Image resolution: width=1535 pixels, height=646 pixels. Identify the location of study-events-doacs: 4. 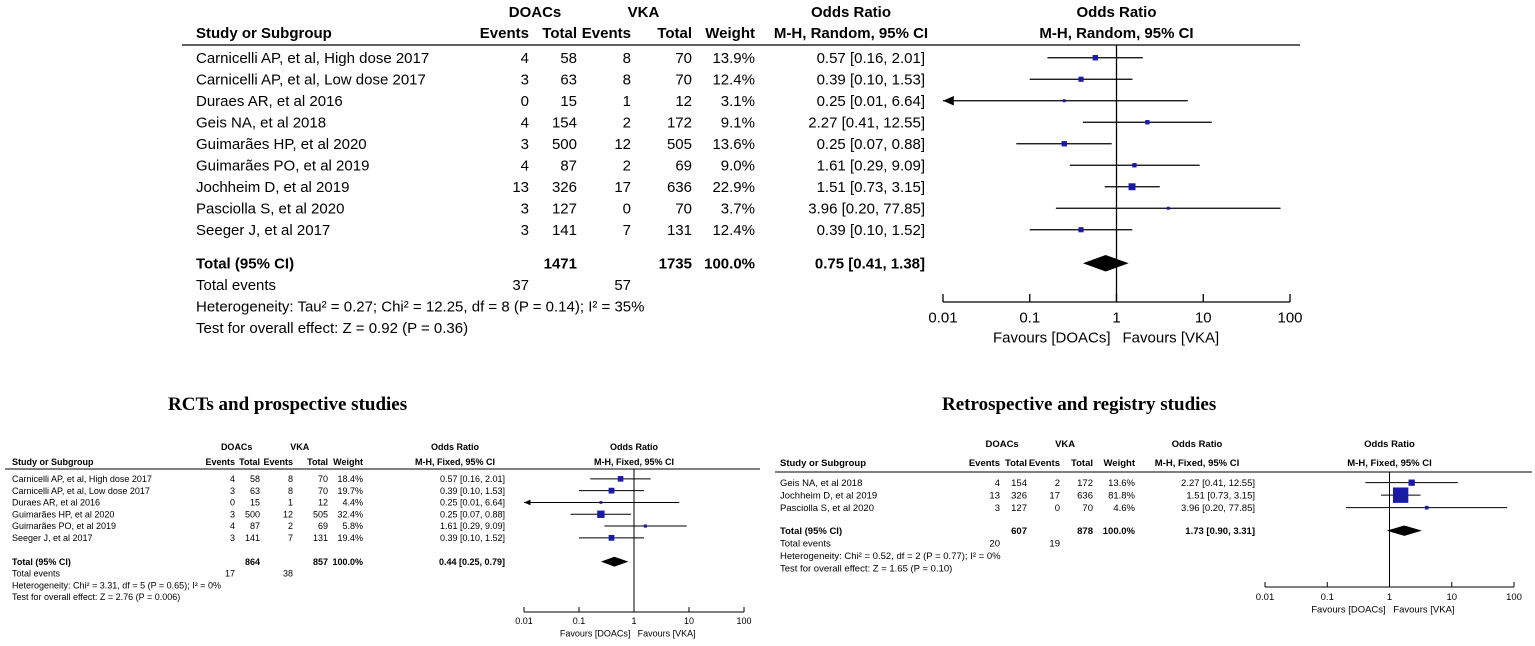
(232, 526).